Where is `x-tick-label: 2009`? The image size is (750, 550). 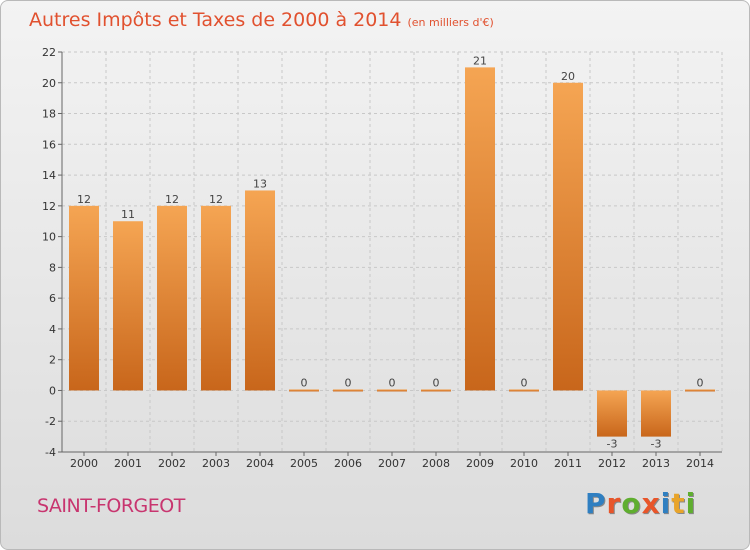 x-tick-label: 2009 is located at coordinates (480, 463).